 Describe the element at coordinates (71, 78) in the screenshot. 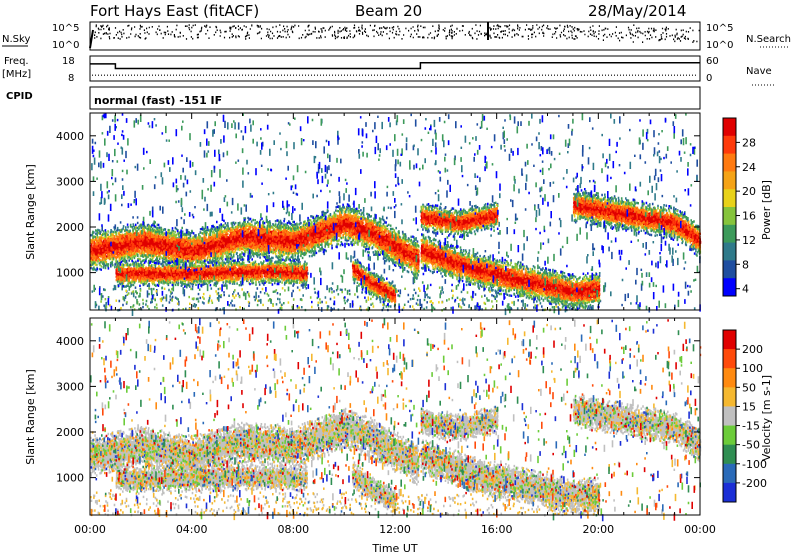

I see `freq-tick-bottom: 8` at that location.